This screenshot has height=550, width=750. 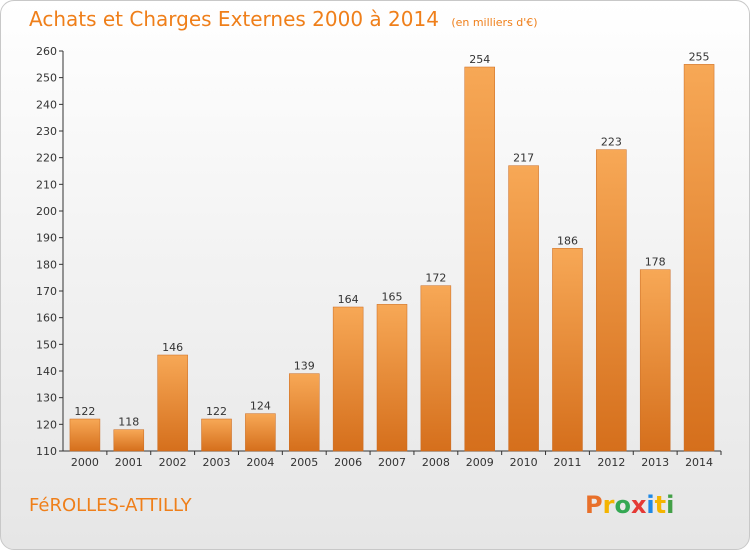 I want to click on x-tick-label-2014: 2014, so click(x=699, y=462).